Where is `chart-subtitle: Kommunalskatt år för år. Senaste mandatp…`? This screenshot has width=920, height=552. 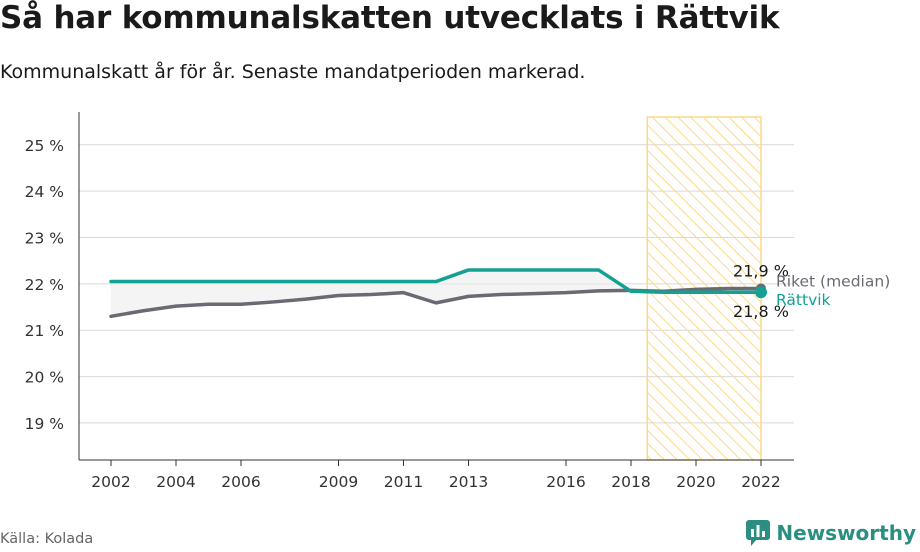
chart-subtitle: Kommunalskatt år för år. Senaste mandatp… is located at coordinates (293, 72).